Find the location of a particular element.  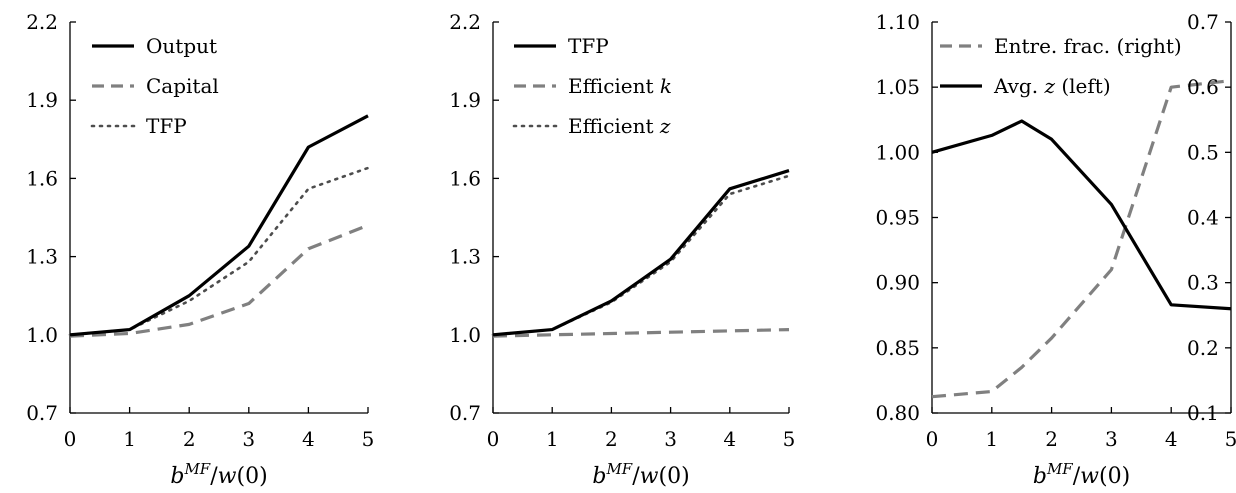

series-line-avg-z-left is located at coordinates (1081, 215).